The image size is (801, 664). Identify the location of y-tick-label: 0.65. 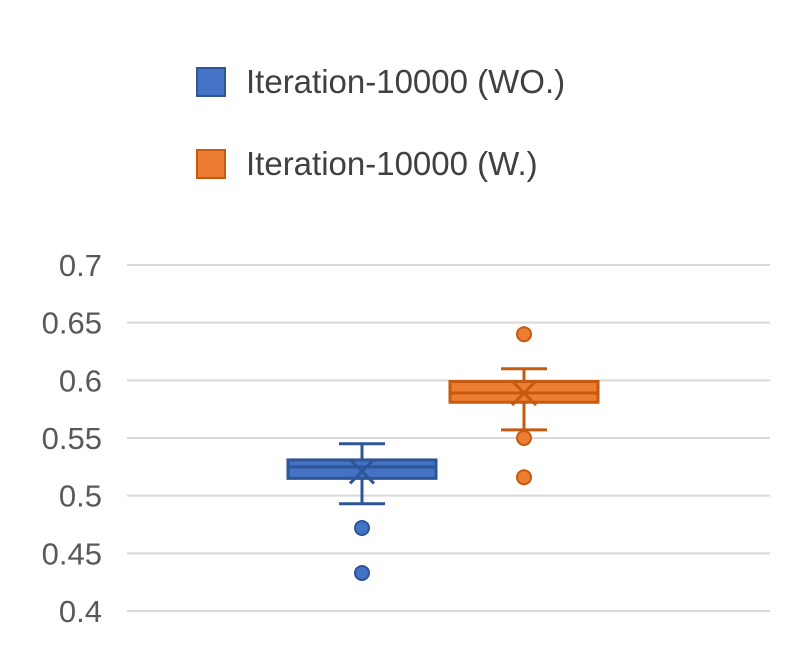
(72, 323).